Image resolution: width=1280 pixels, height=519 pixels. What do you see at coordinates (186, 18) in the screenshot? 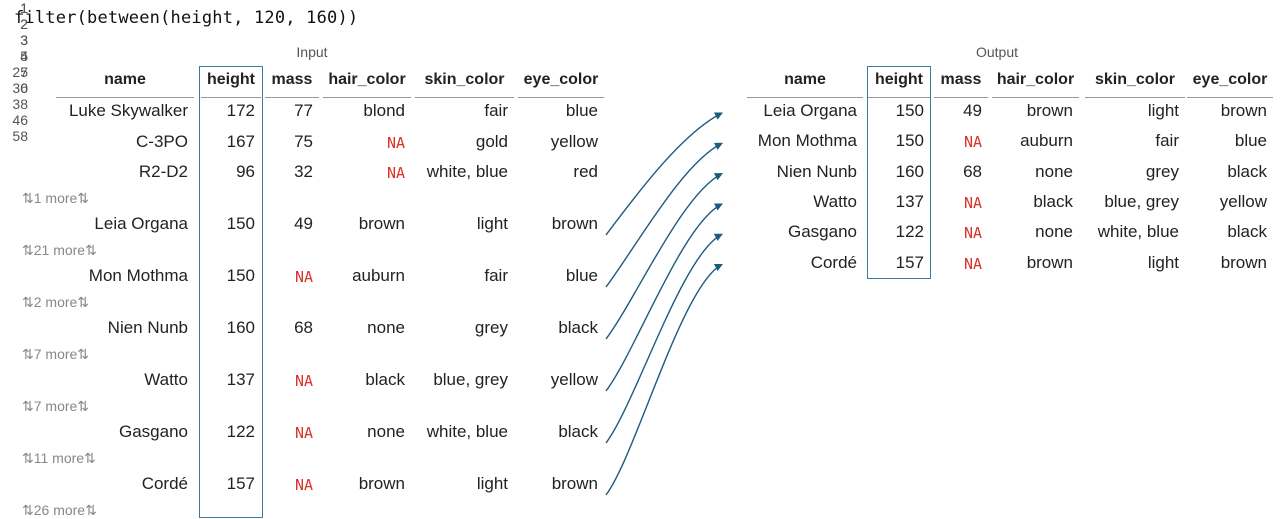
I see `code-expression: filter(between(height, 120, 160))` at bounding box center [186, 18].